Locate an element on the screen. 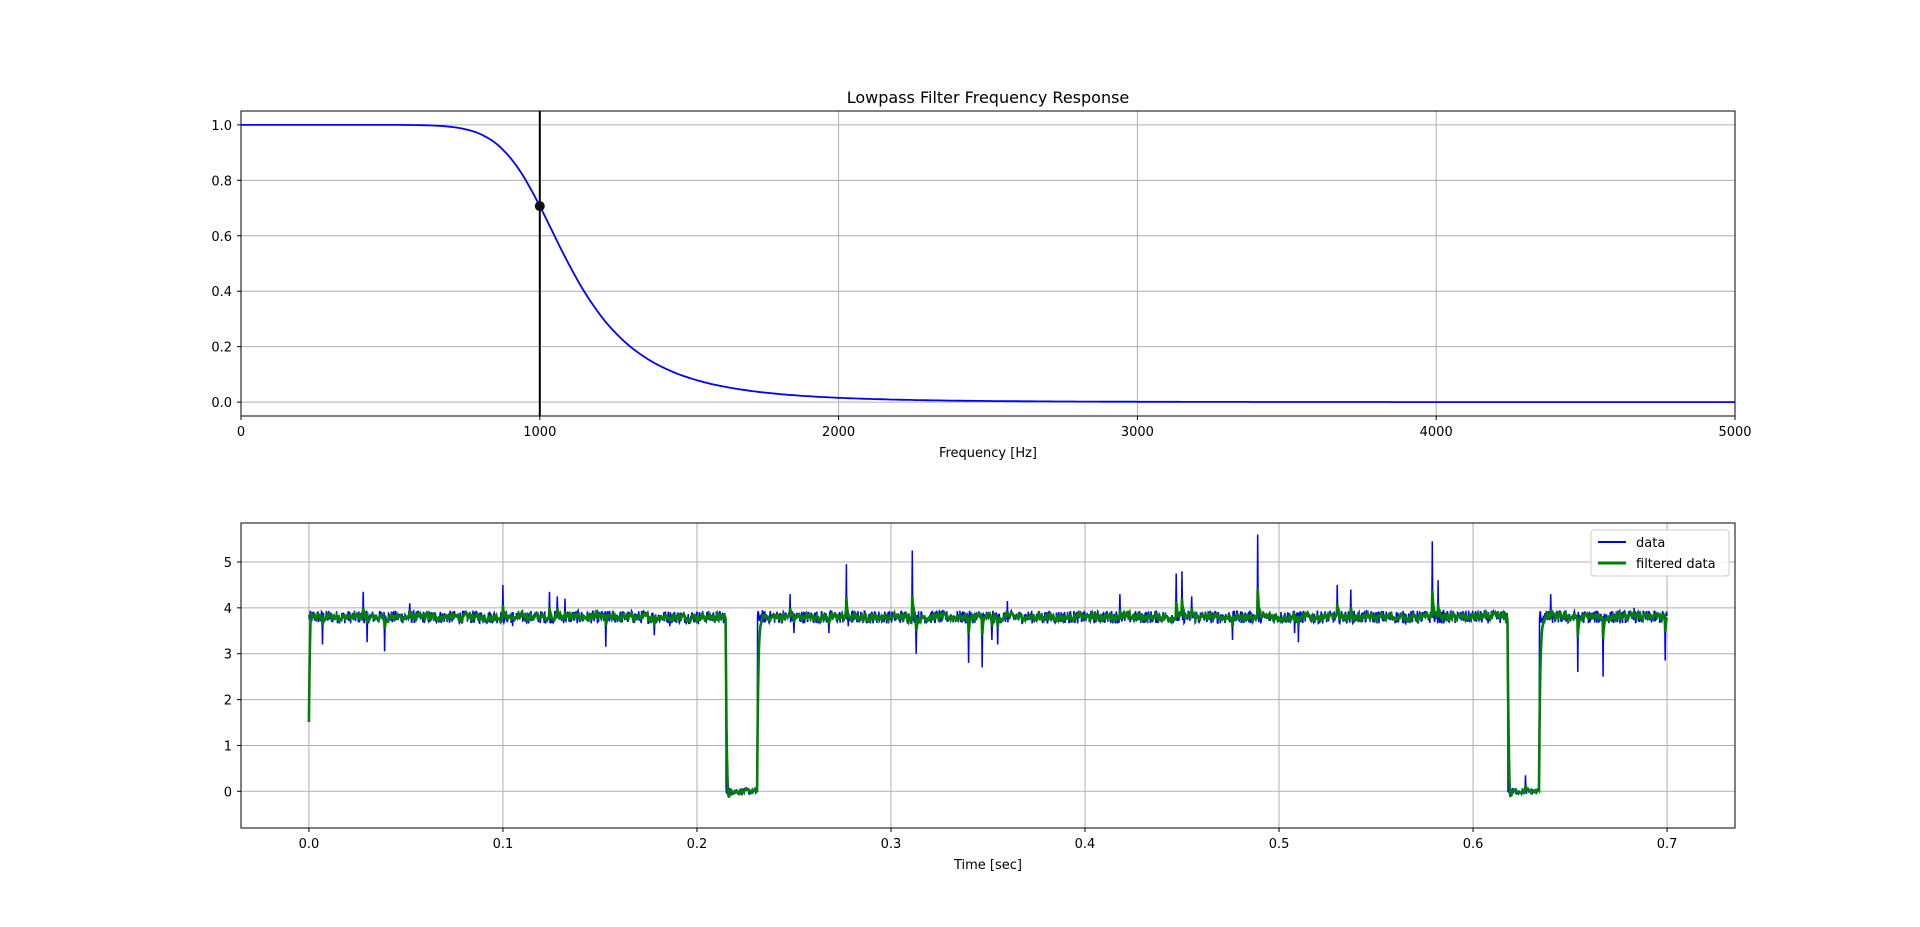  frequency-response-title: Lowpass Filter Frequency Response is located at coordinates (988, 97).